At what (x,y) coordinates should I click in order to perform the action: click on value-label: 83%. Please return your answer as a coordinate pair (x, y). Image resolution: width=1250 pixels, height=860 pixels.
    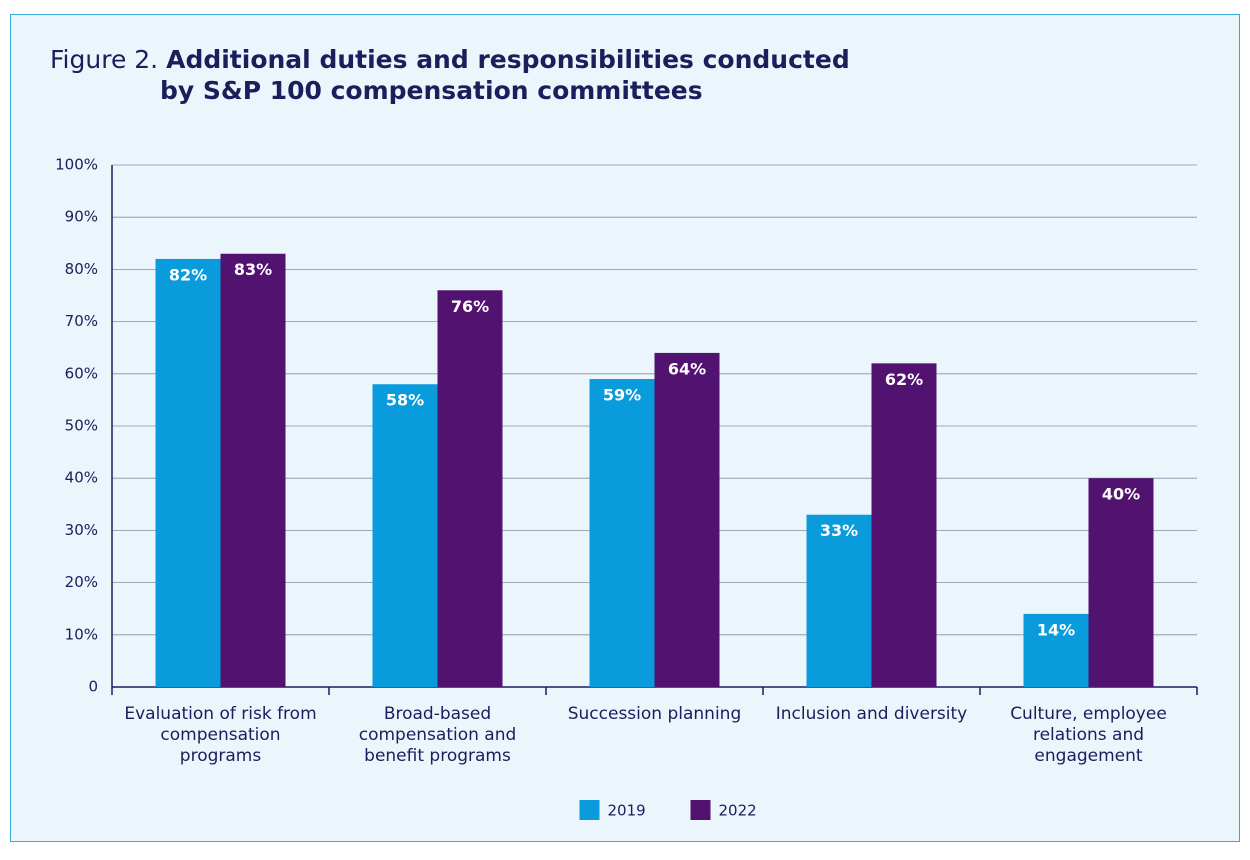
    Looking at the image, I should click on (253, 269).